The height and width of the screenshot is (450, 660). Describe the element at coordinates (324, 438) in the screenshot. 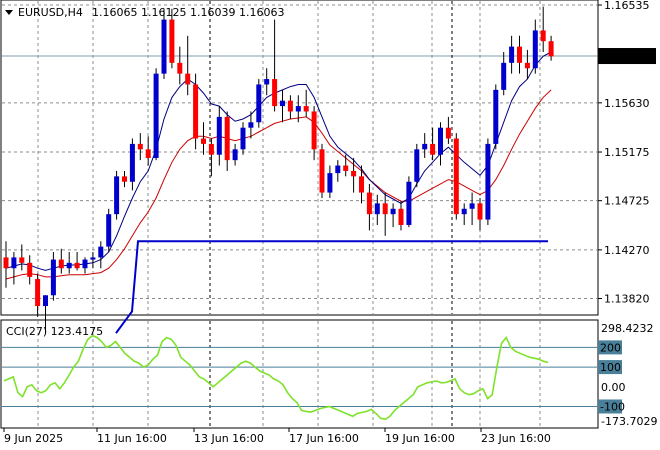

I see `time-label-3: 17 Jun 16:00` at that location.